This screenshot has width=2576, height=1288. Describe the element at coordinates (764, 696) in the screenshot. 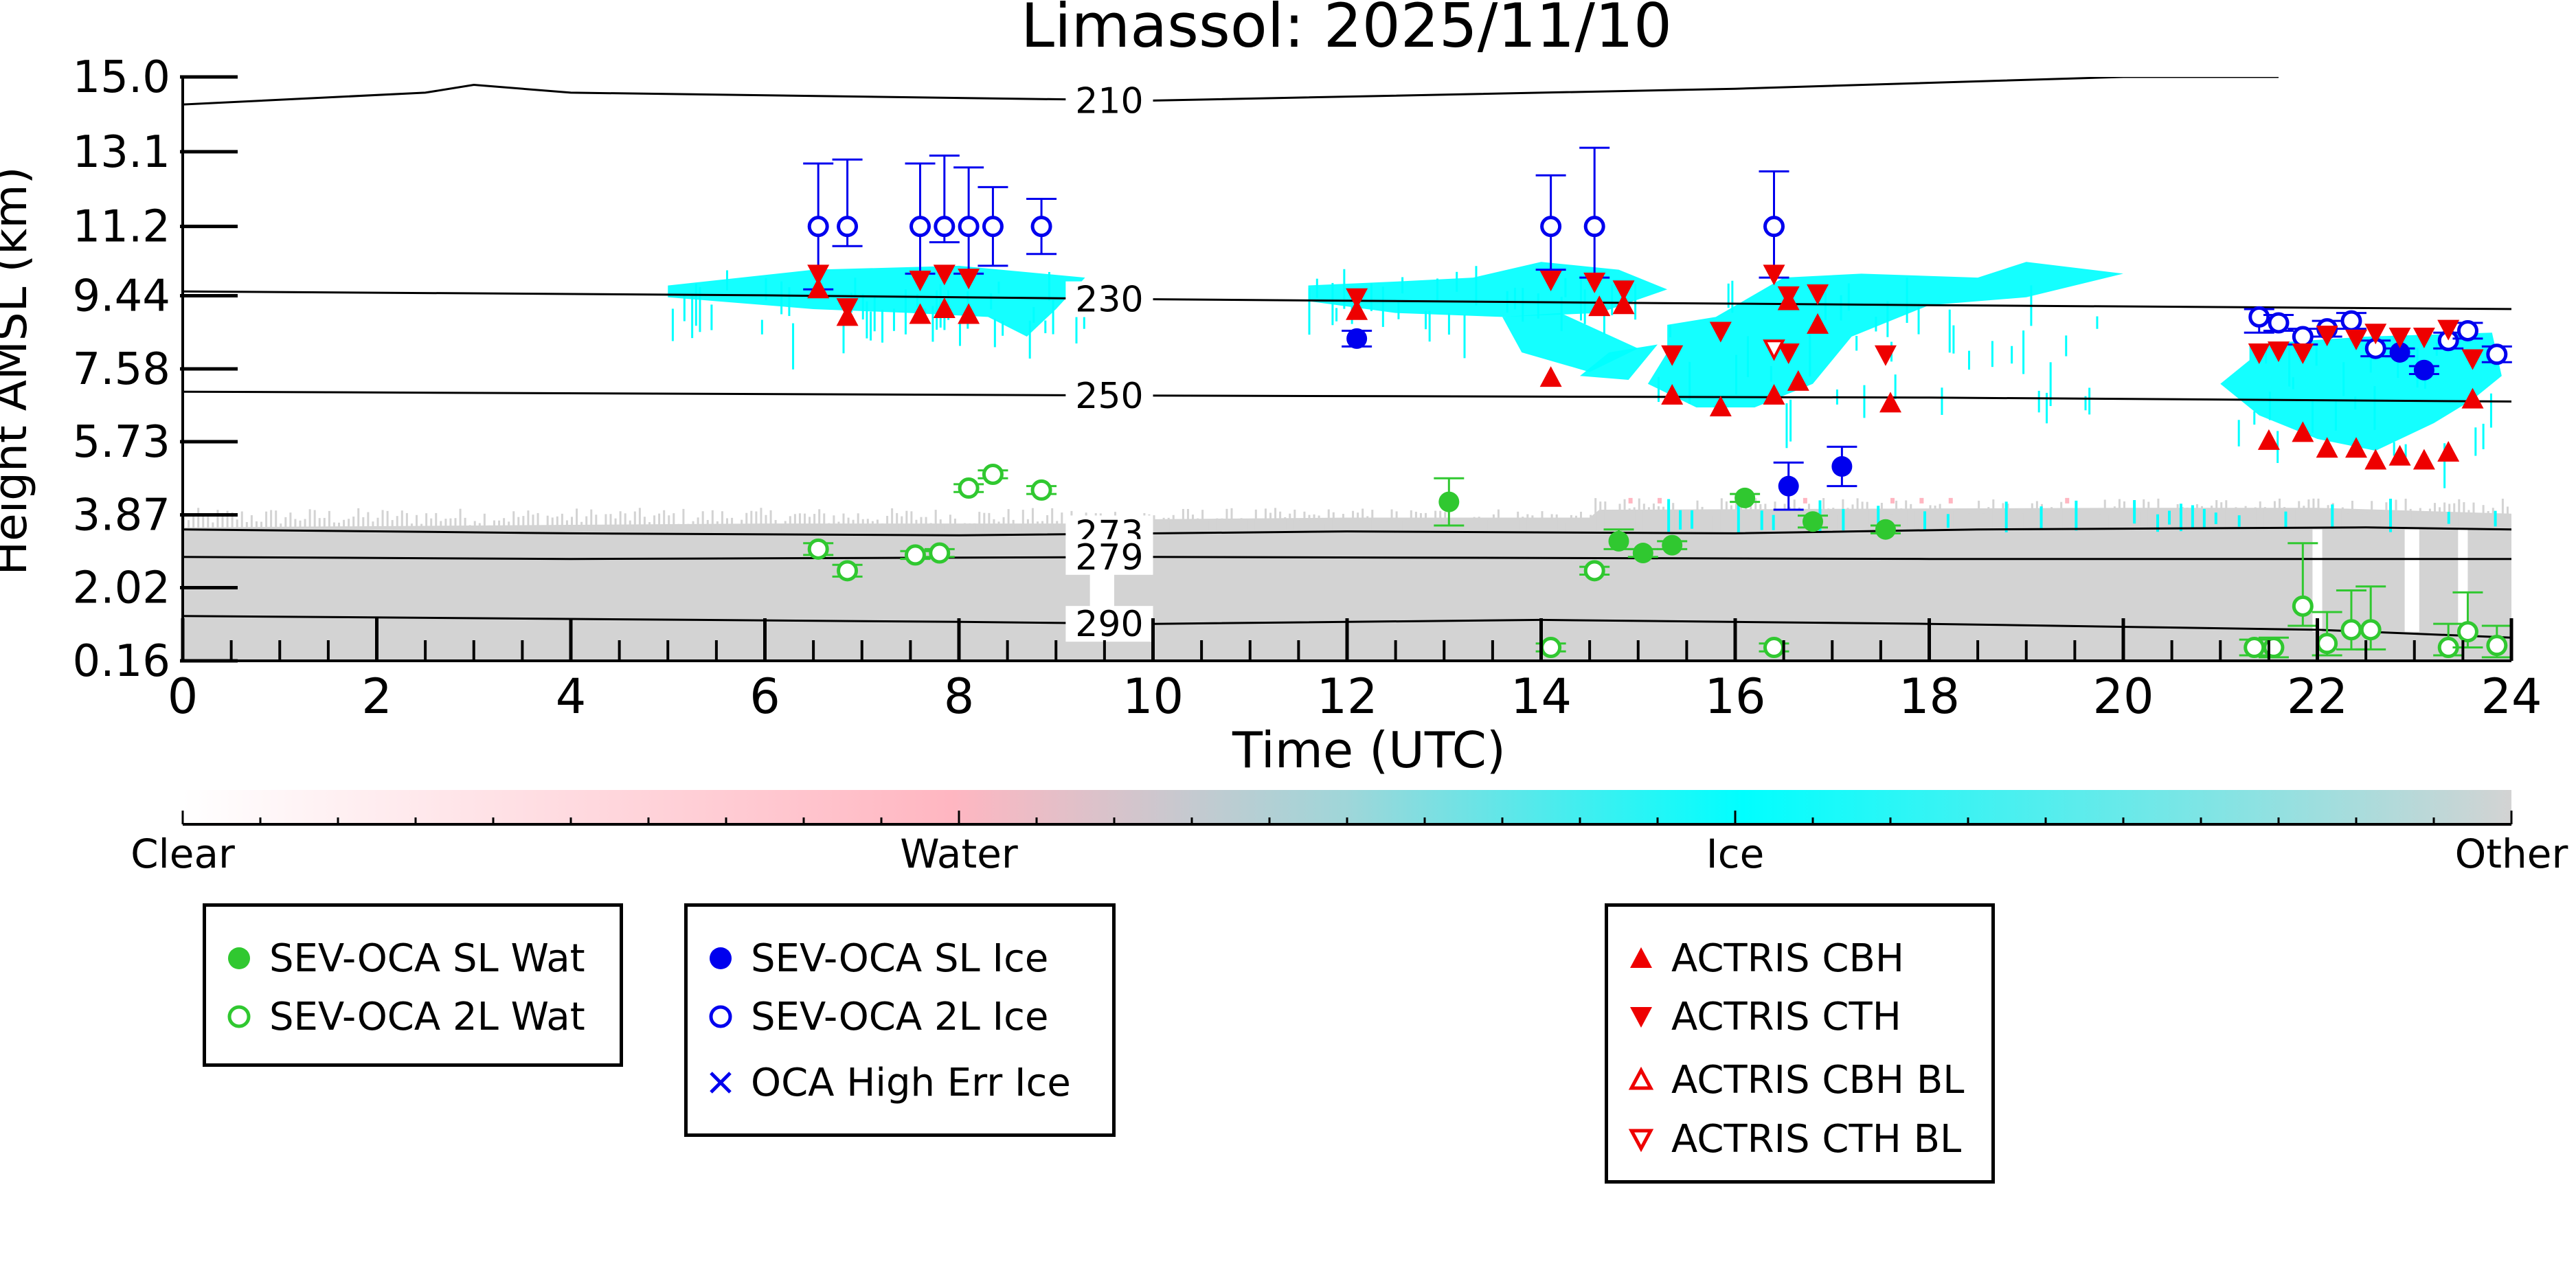

I see `x-tick-label: 6` at that location.